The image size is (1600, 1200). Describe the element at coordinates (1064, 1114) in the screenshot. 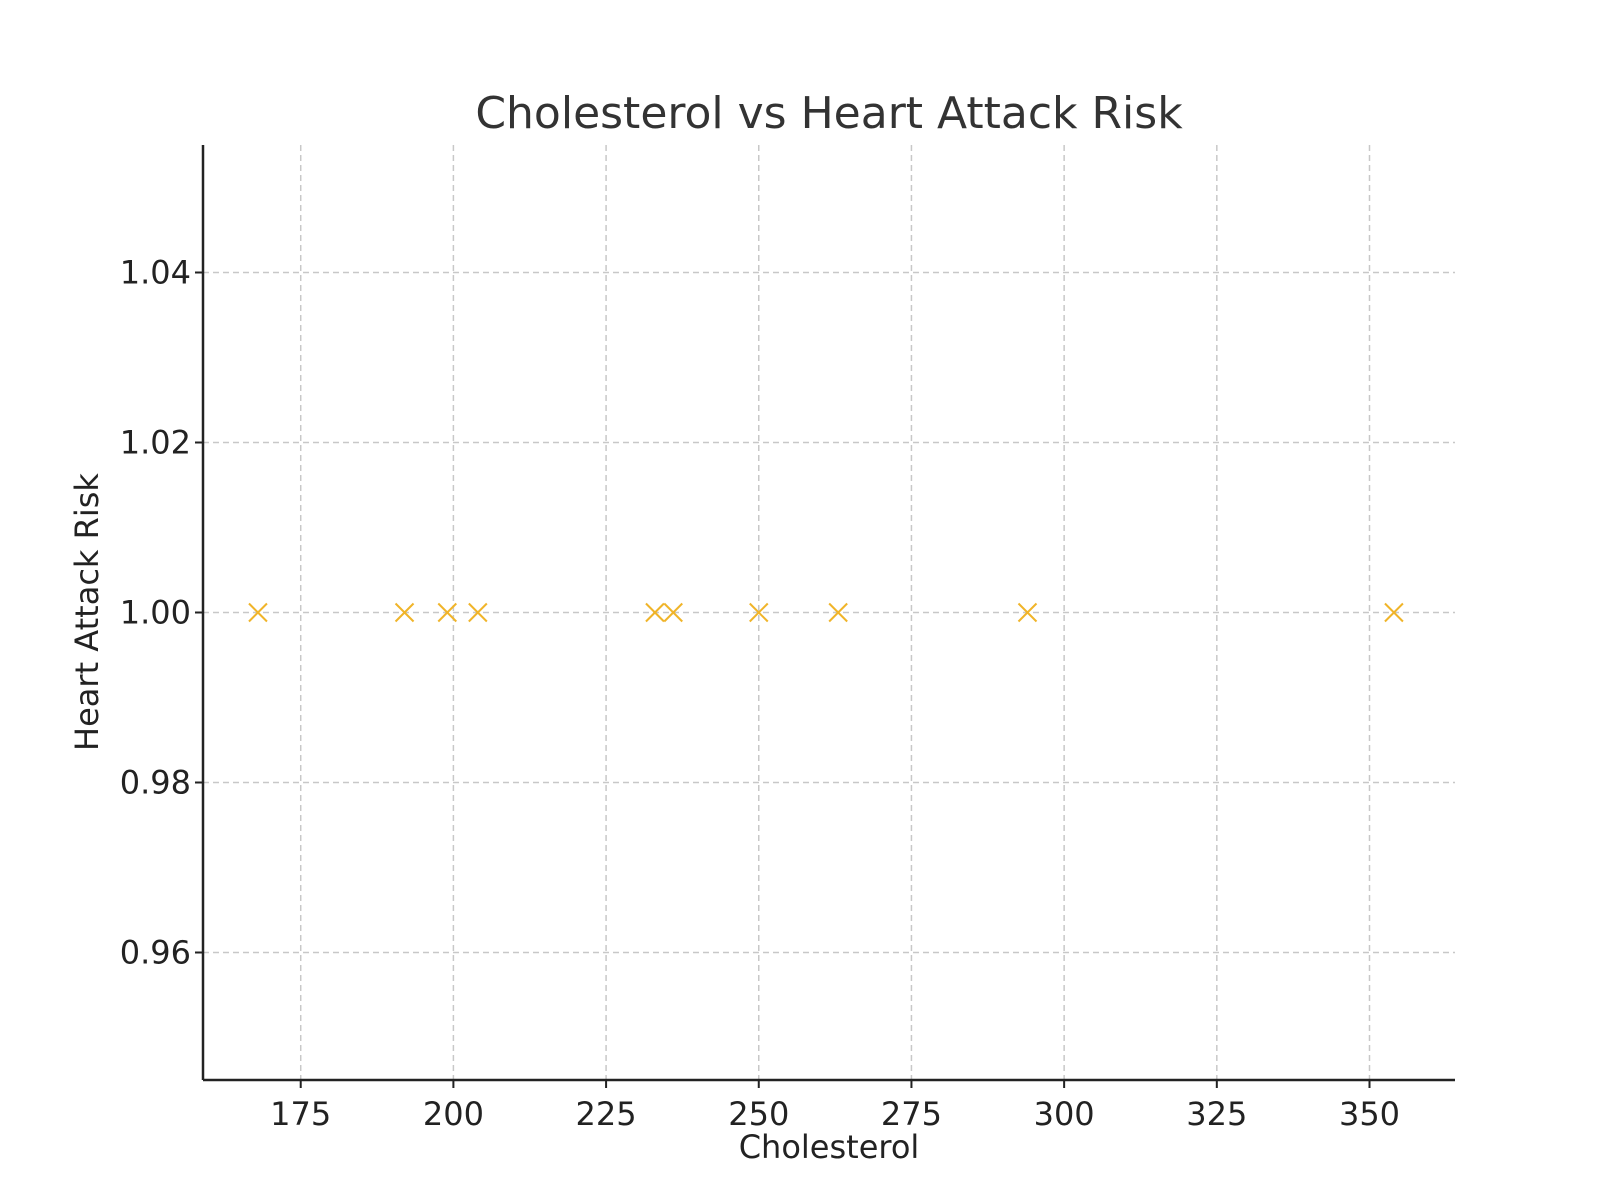

I see `x-tick-label: 300` at that location.